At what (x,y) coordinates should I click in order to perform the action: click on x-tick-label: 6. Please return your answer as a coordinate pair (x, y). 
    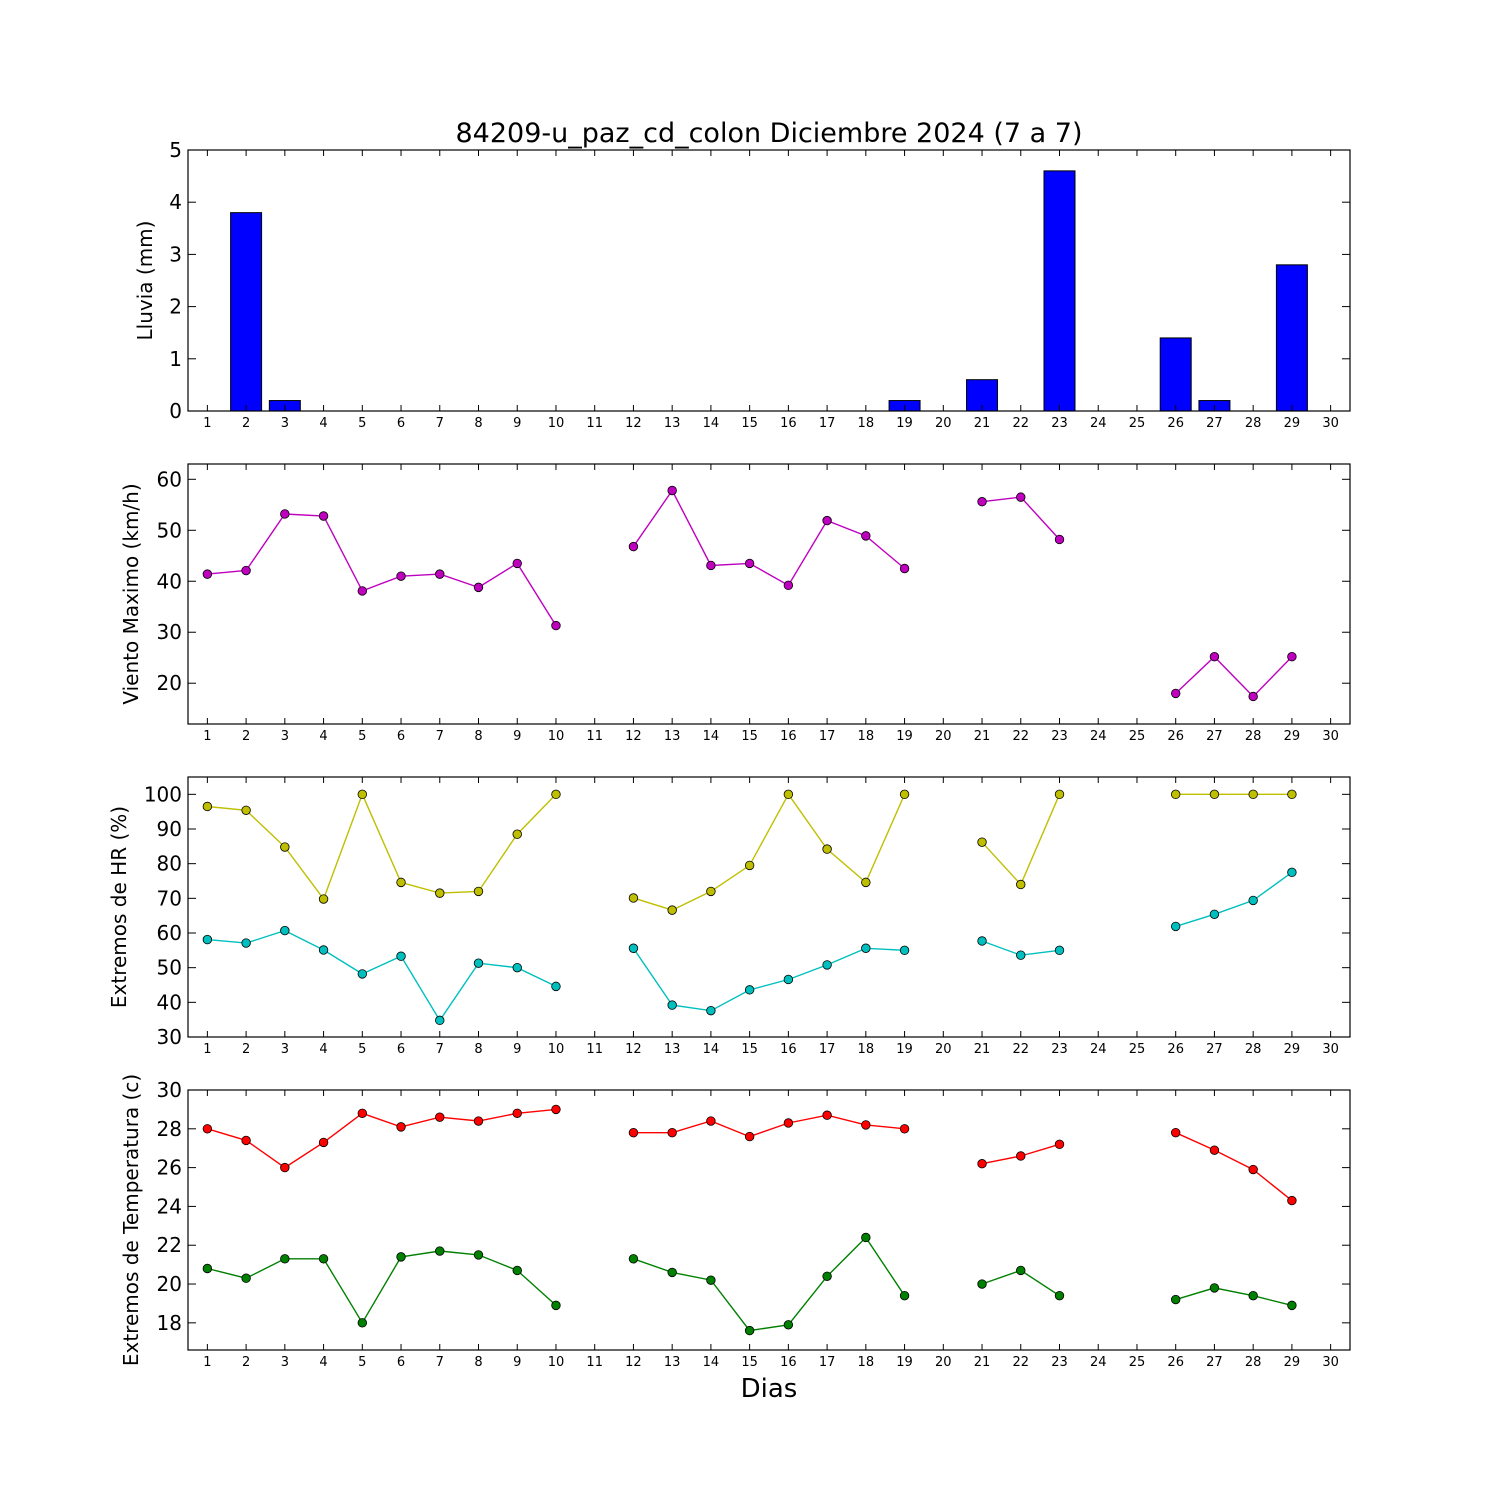
    Looking at the image, I should click on (401, 423).